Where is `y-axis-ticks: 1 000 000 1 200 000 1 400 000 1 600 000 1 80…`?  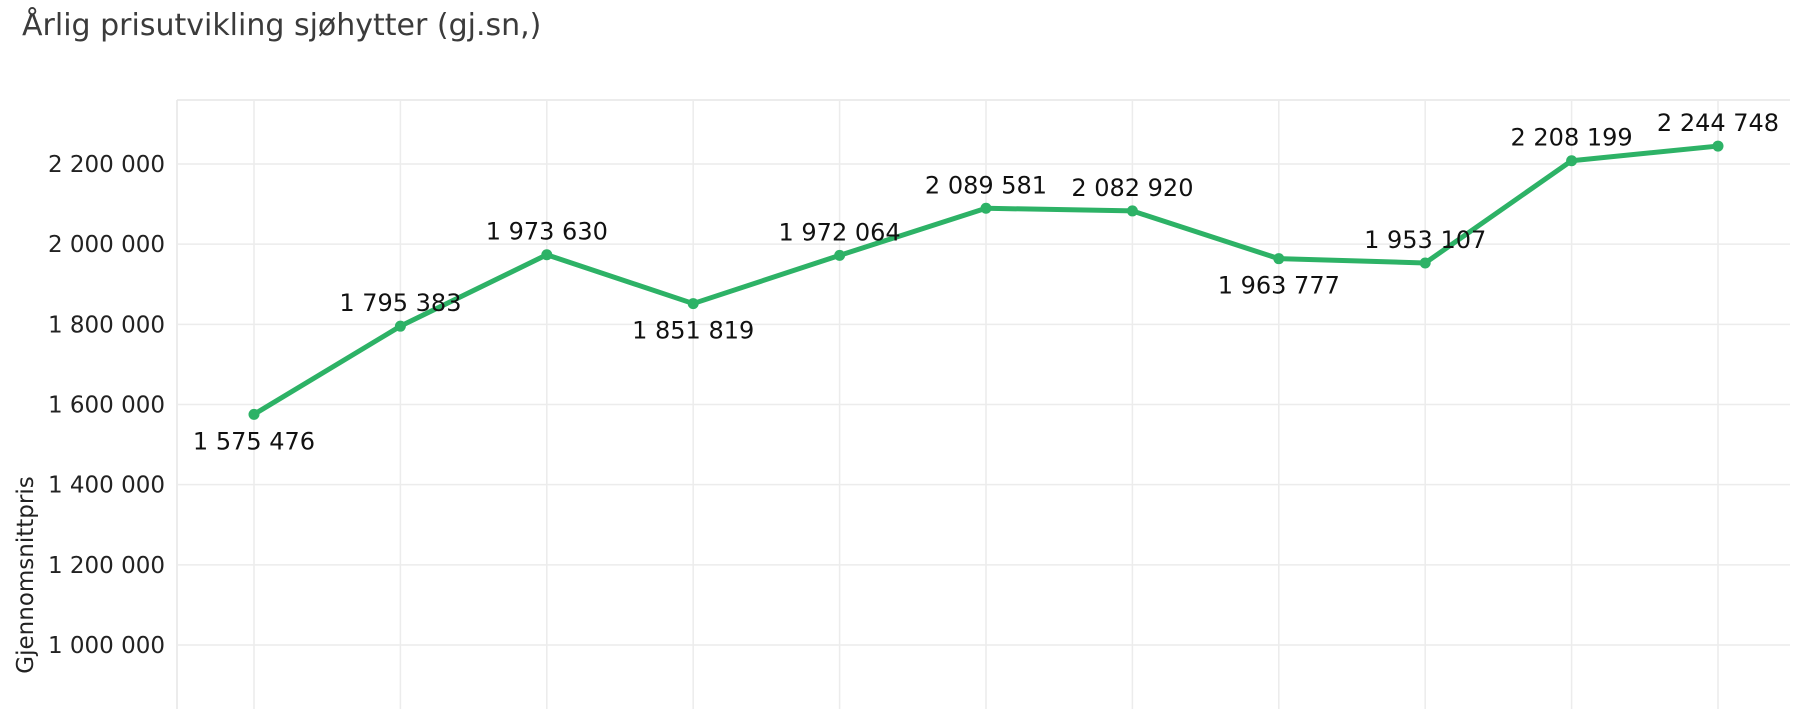
y-axis-ticks: 1 000 000 1 200 000 1 400 000 1 600 000 1 80… is located at coordinates (106, 405).